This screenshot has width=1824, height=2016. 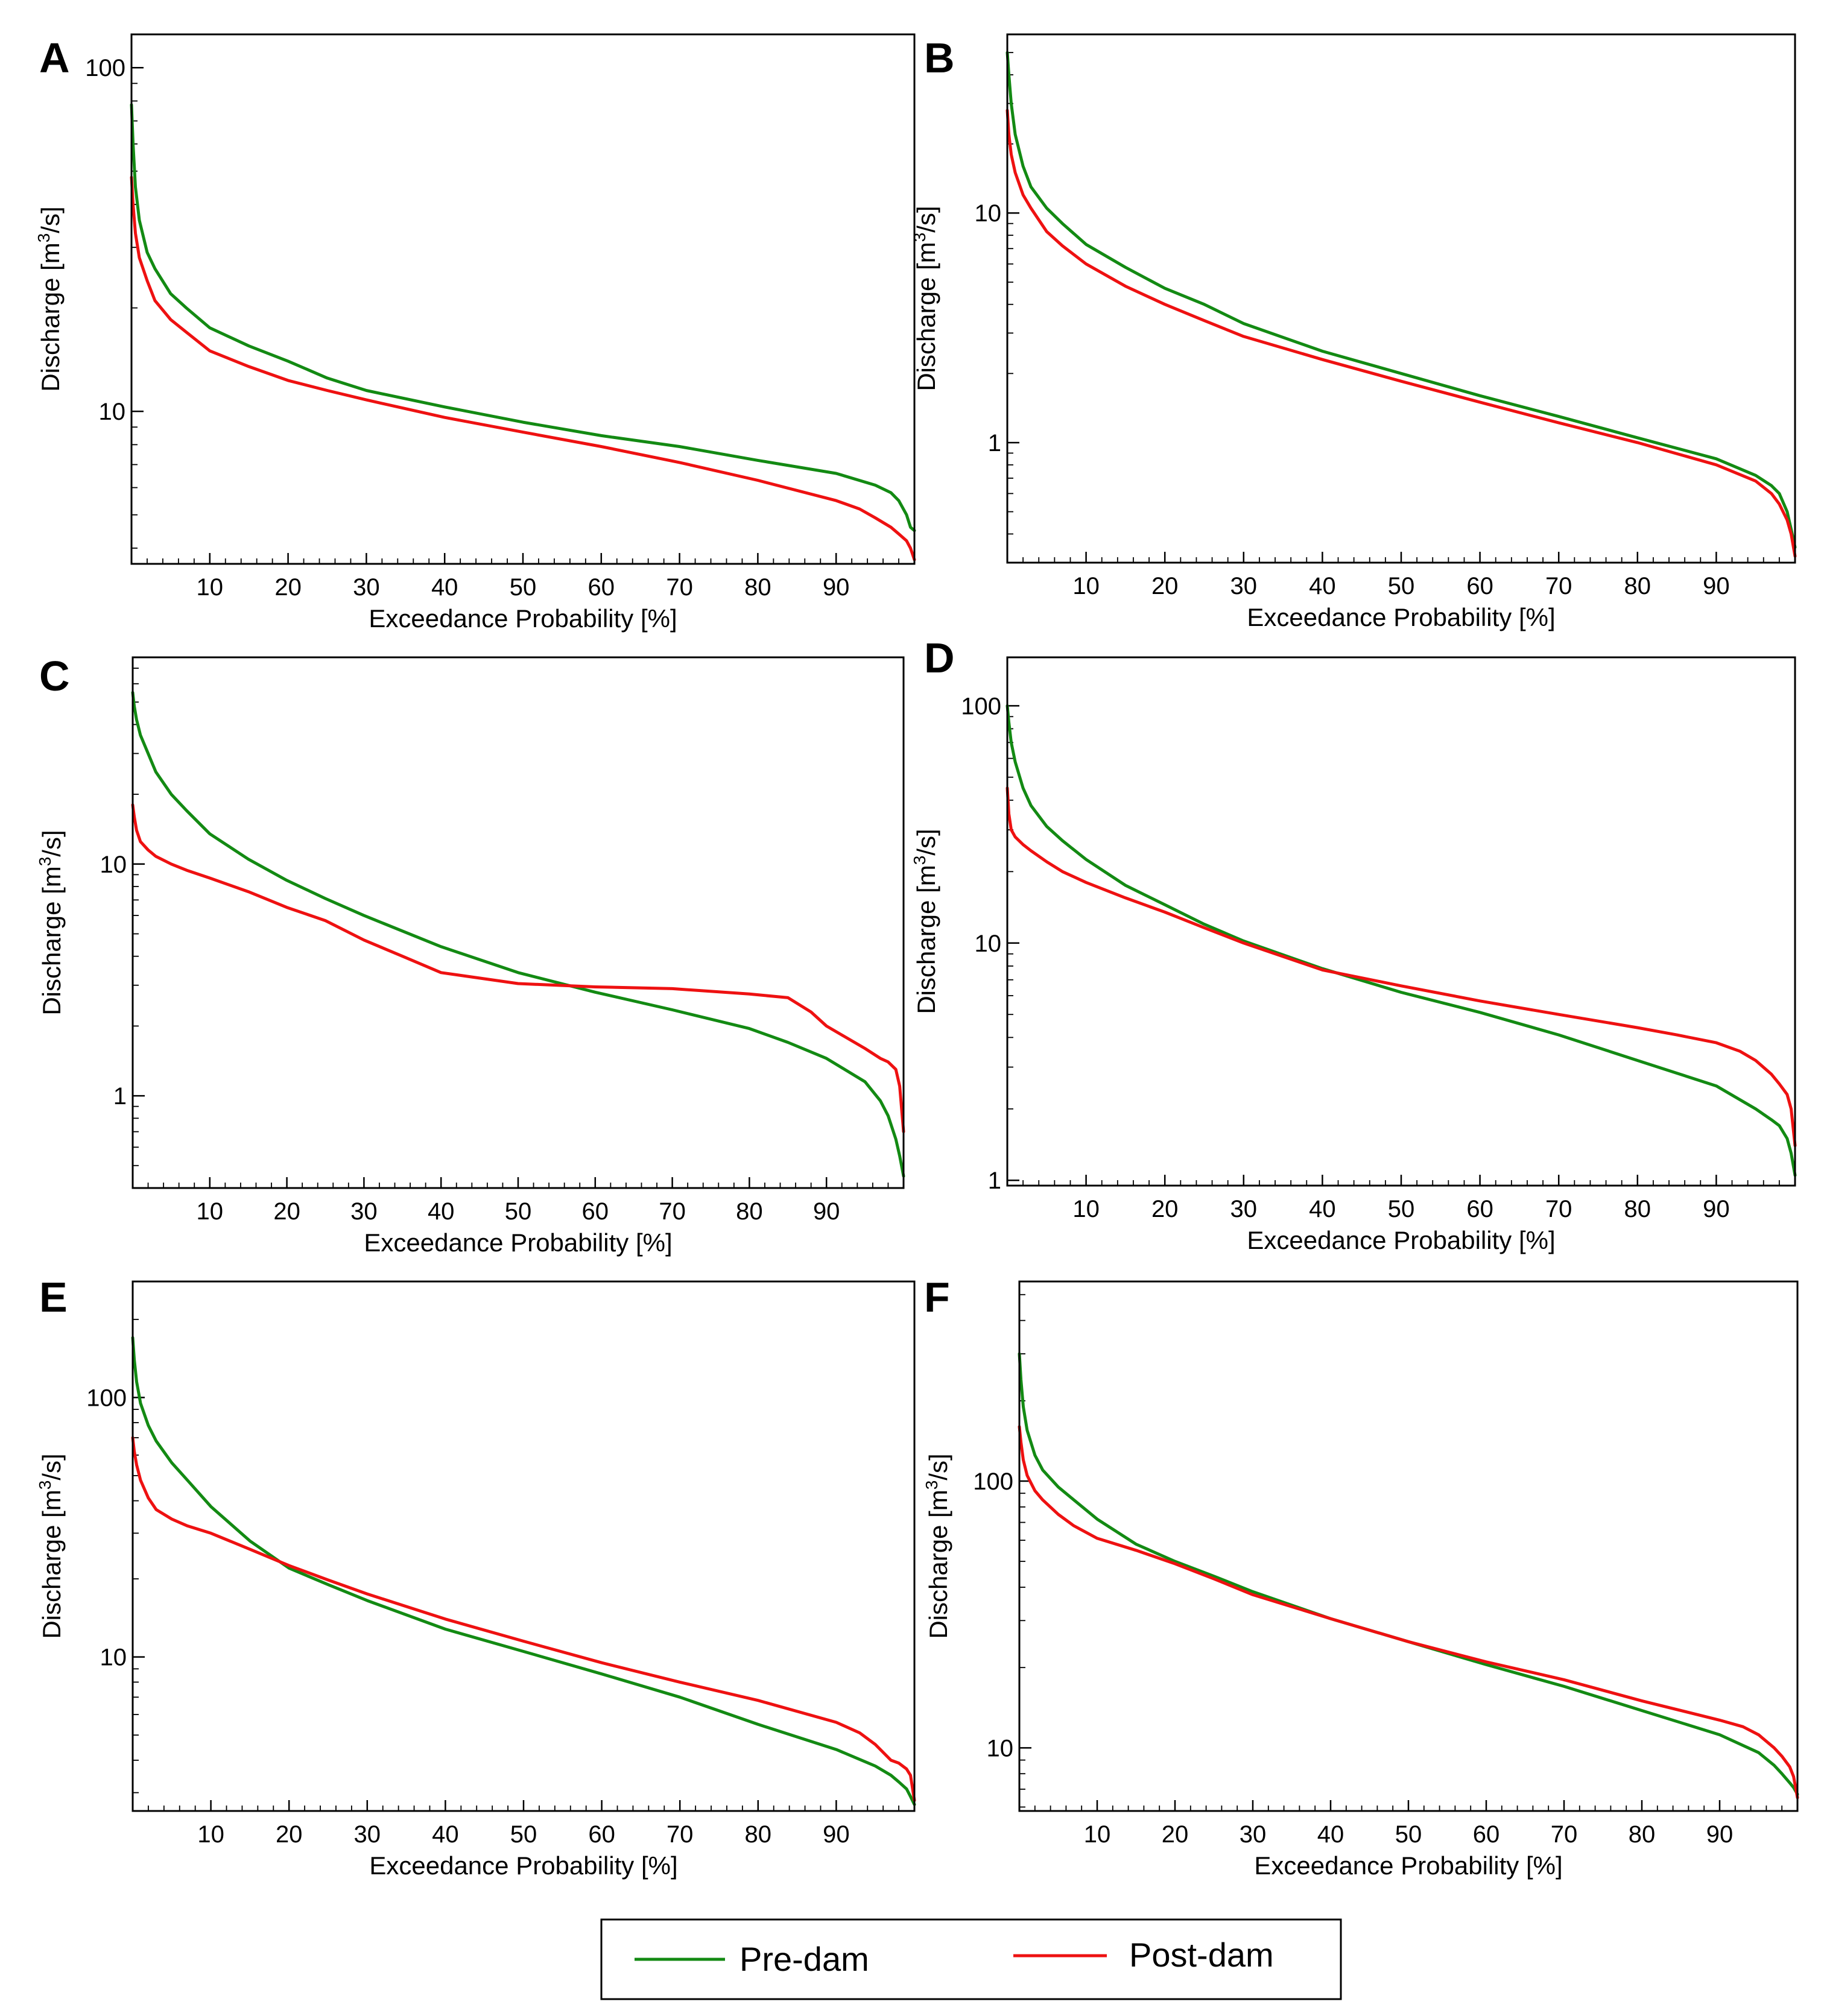 What do you see at coordinates (1401, 617) in the screenshot?
I see `x-axis-label-b: Exceedance Probability [%]` at bounding box center [1401, 617].